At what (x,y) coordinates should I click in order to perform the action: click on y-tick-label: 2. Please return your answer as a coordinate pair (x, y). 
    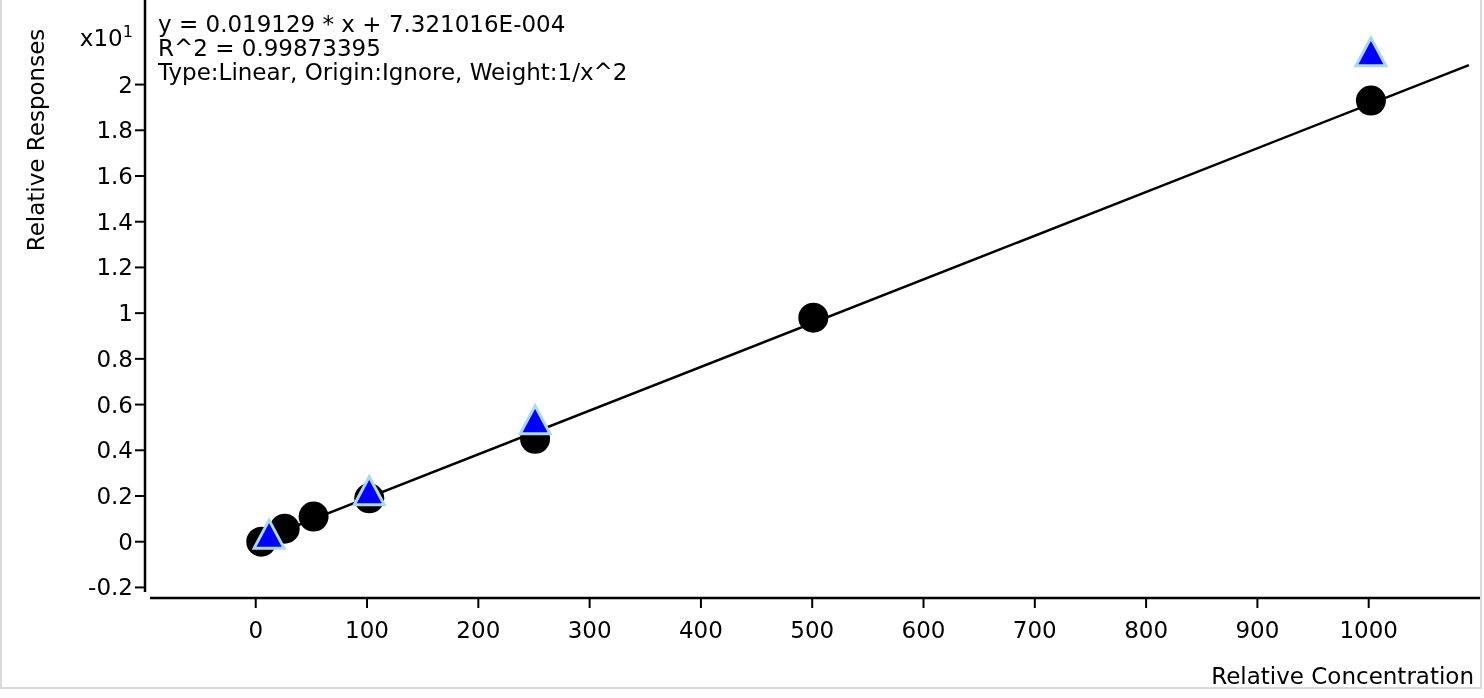
    Looking at the image, I should click on (125, 84).